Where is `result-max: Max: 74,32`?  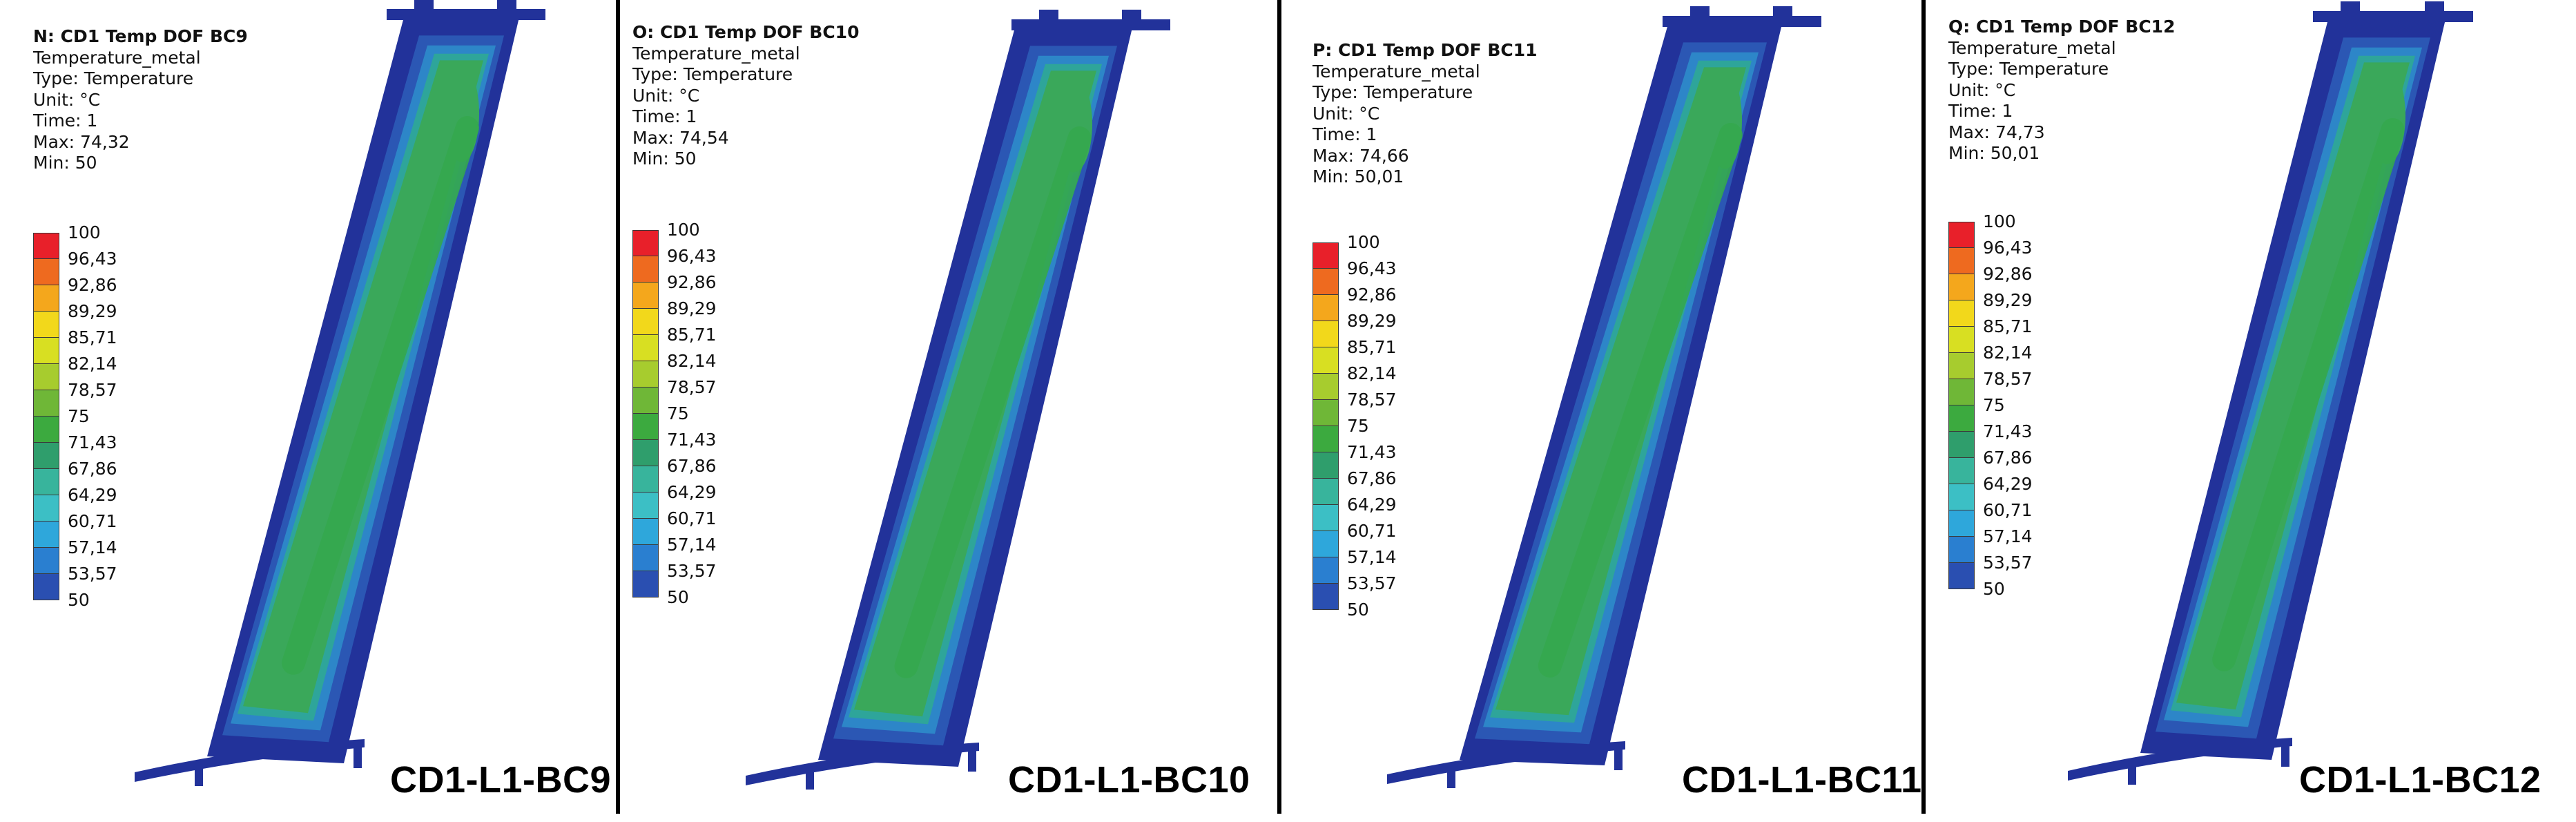
result-max: Max: 74,32 is located at coordinates (81, 141).